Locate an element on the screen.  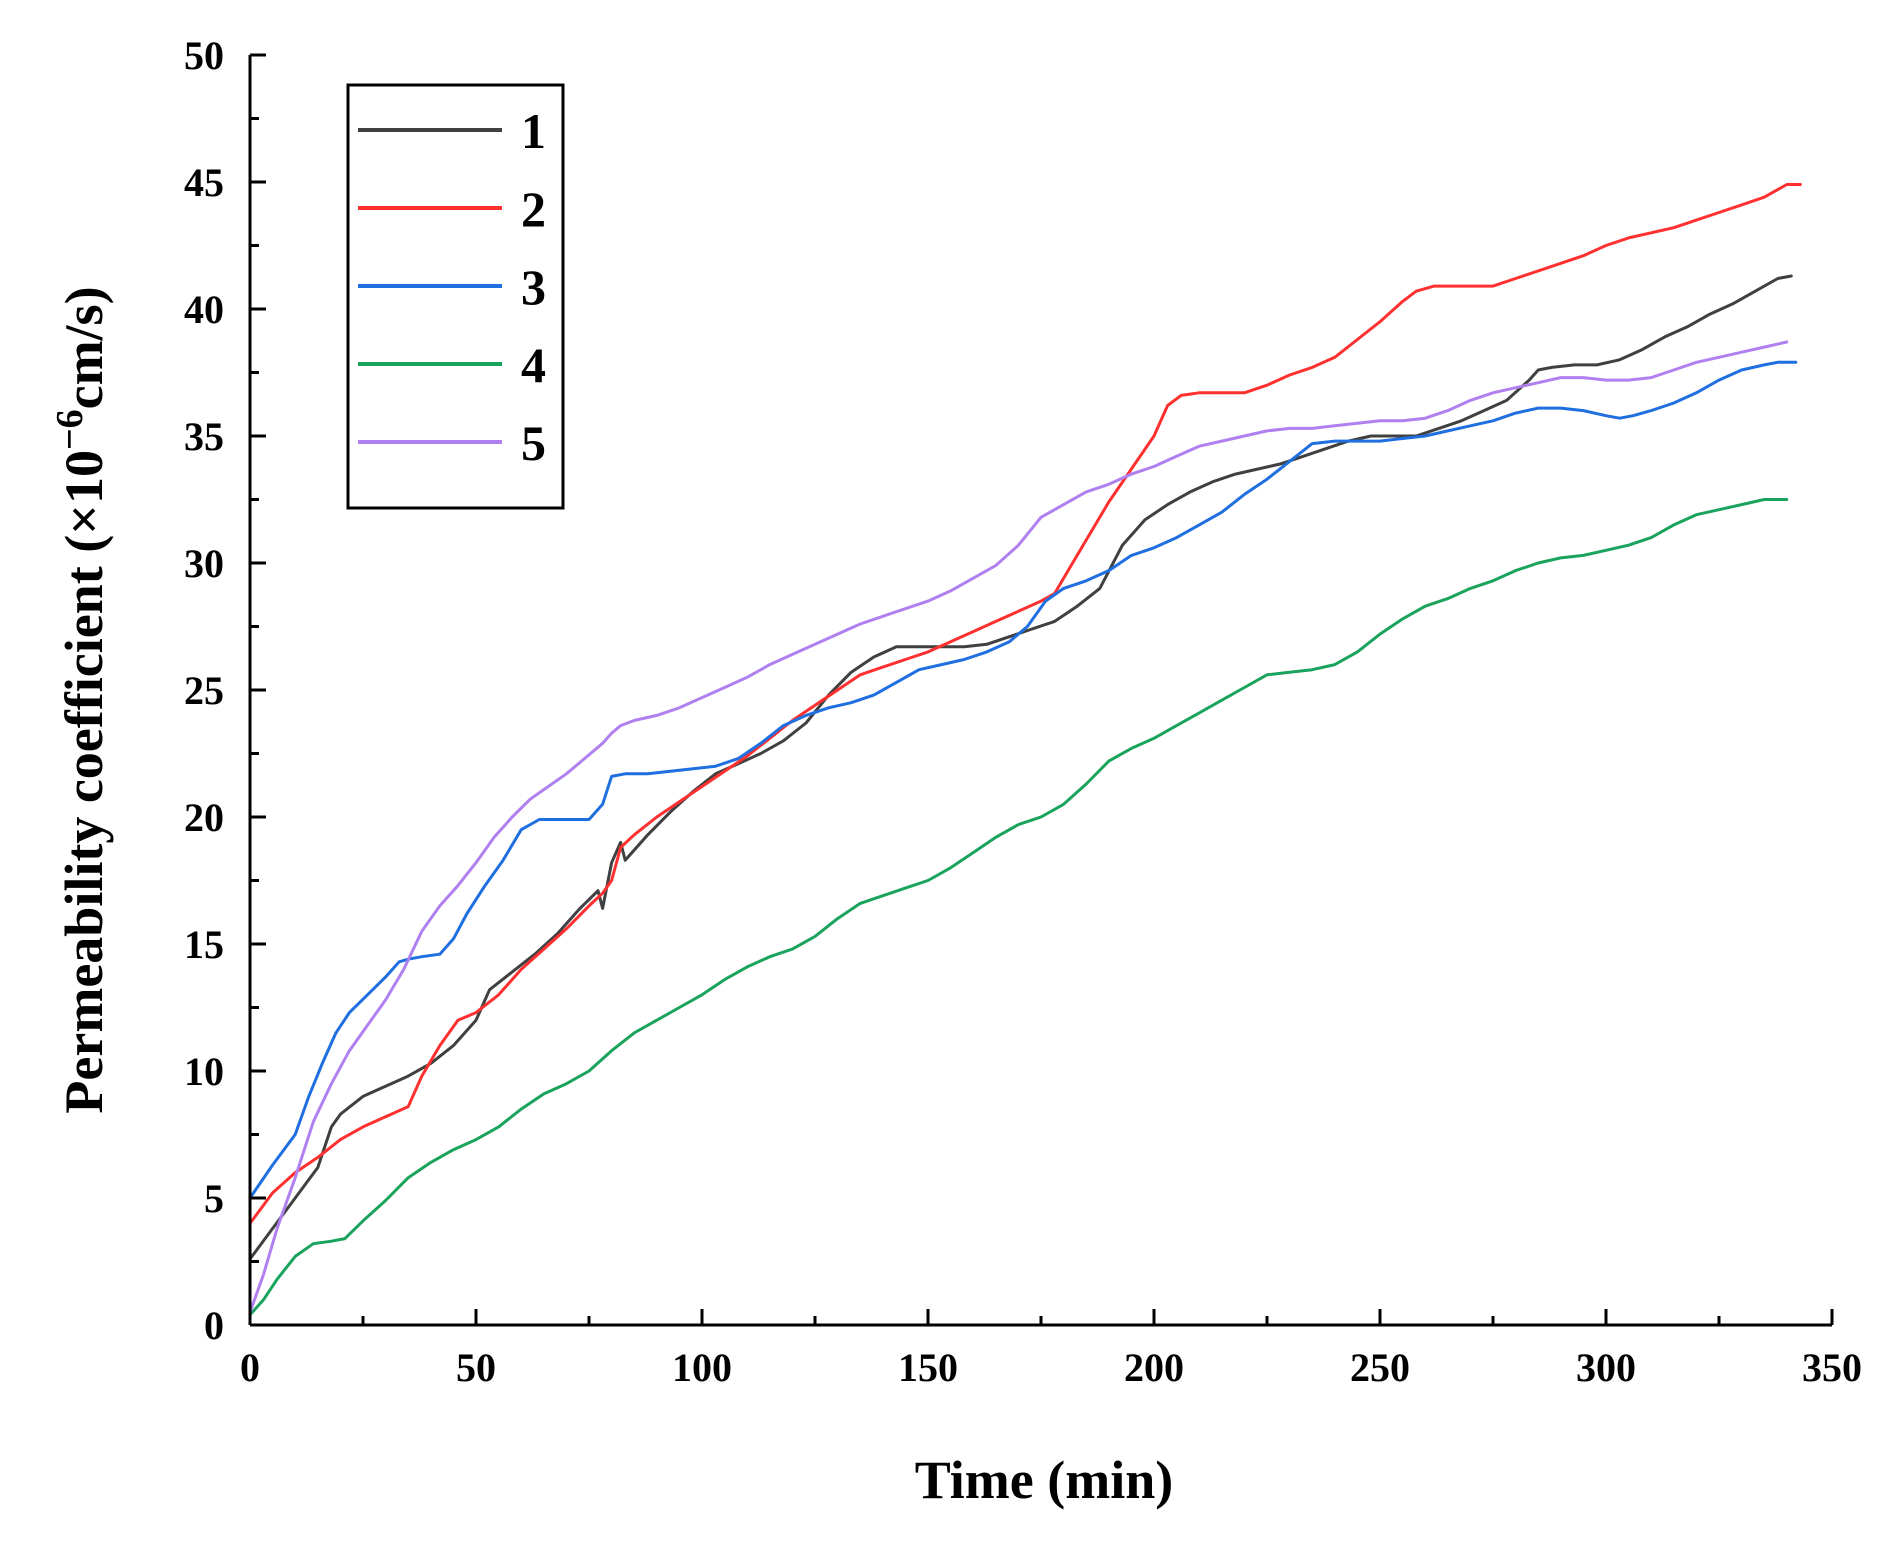
y-axis-title-exponent: −6 is located at coordinates (70, 429).